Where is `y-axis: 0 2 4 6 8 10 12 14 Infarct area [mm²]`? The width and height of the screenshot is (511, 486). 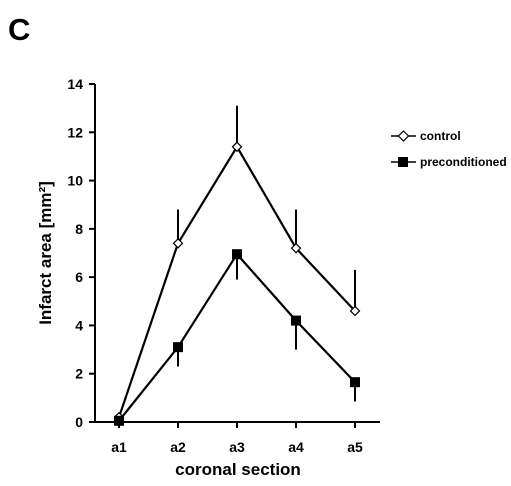
y-axis: 0 2 4 6 8 10 12 14 Infarct area [mm²] is located at coordinates (66, 253).